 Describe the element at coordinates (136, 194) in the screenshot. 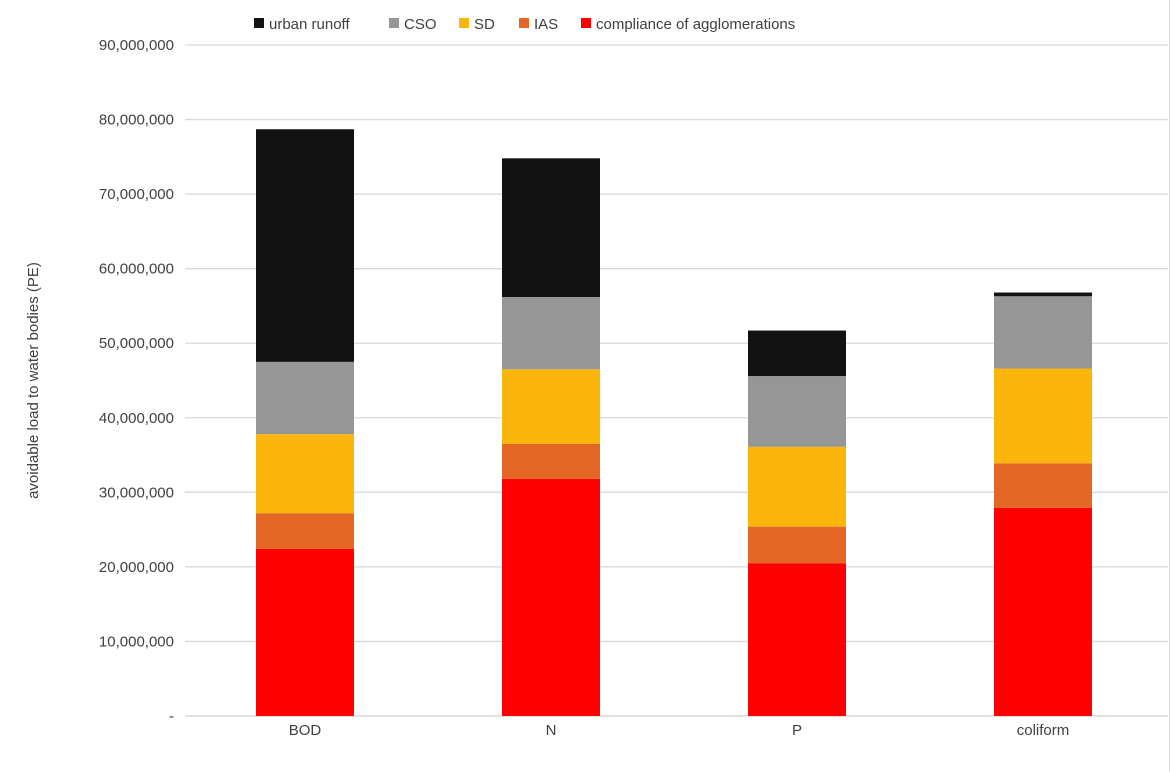

I see `y-tick-label: 70,000,000` at that location.